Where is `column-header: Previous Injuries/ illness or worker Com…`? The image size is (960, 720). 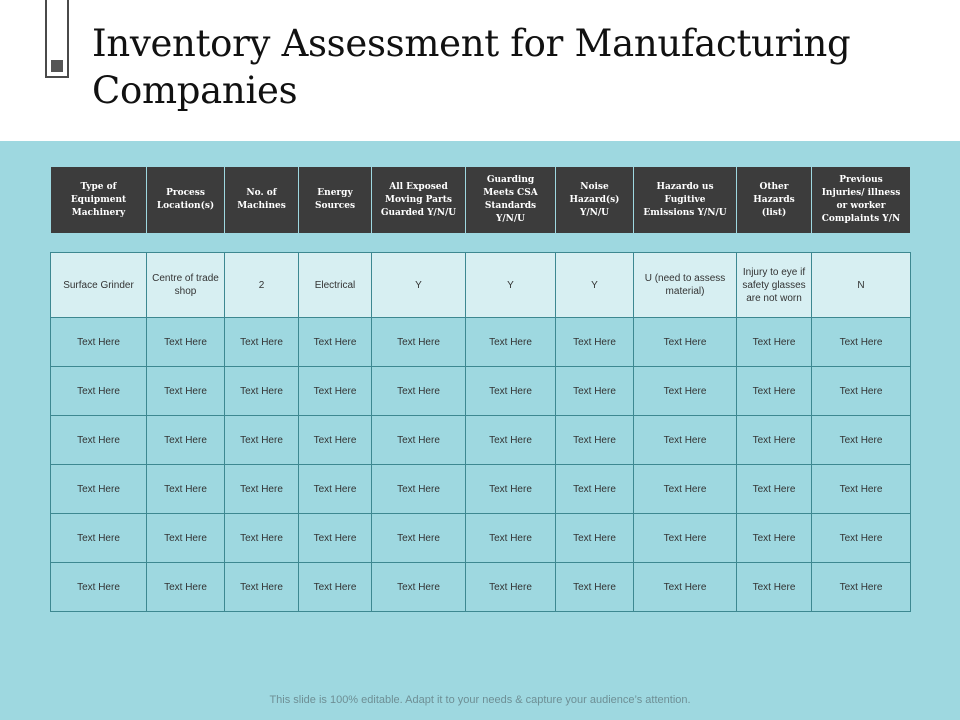 column-header: Previous Injuries/ illness or worker Com… is located at coordinates (861, 200).